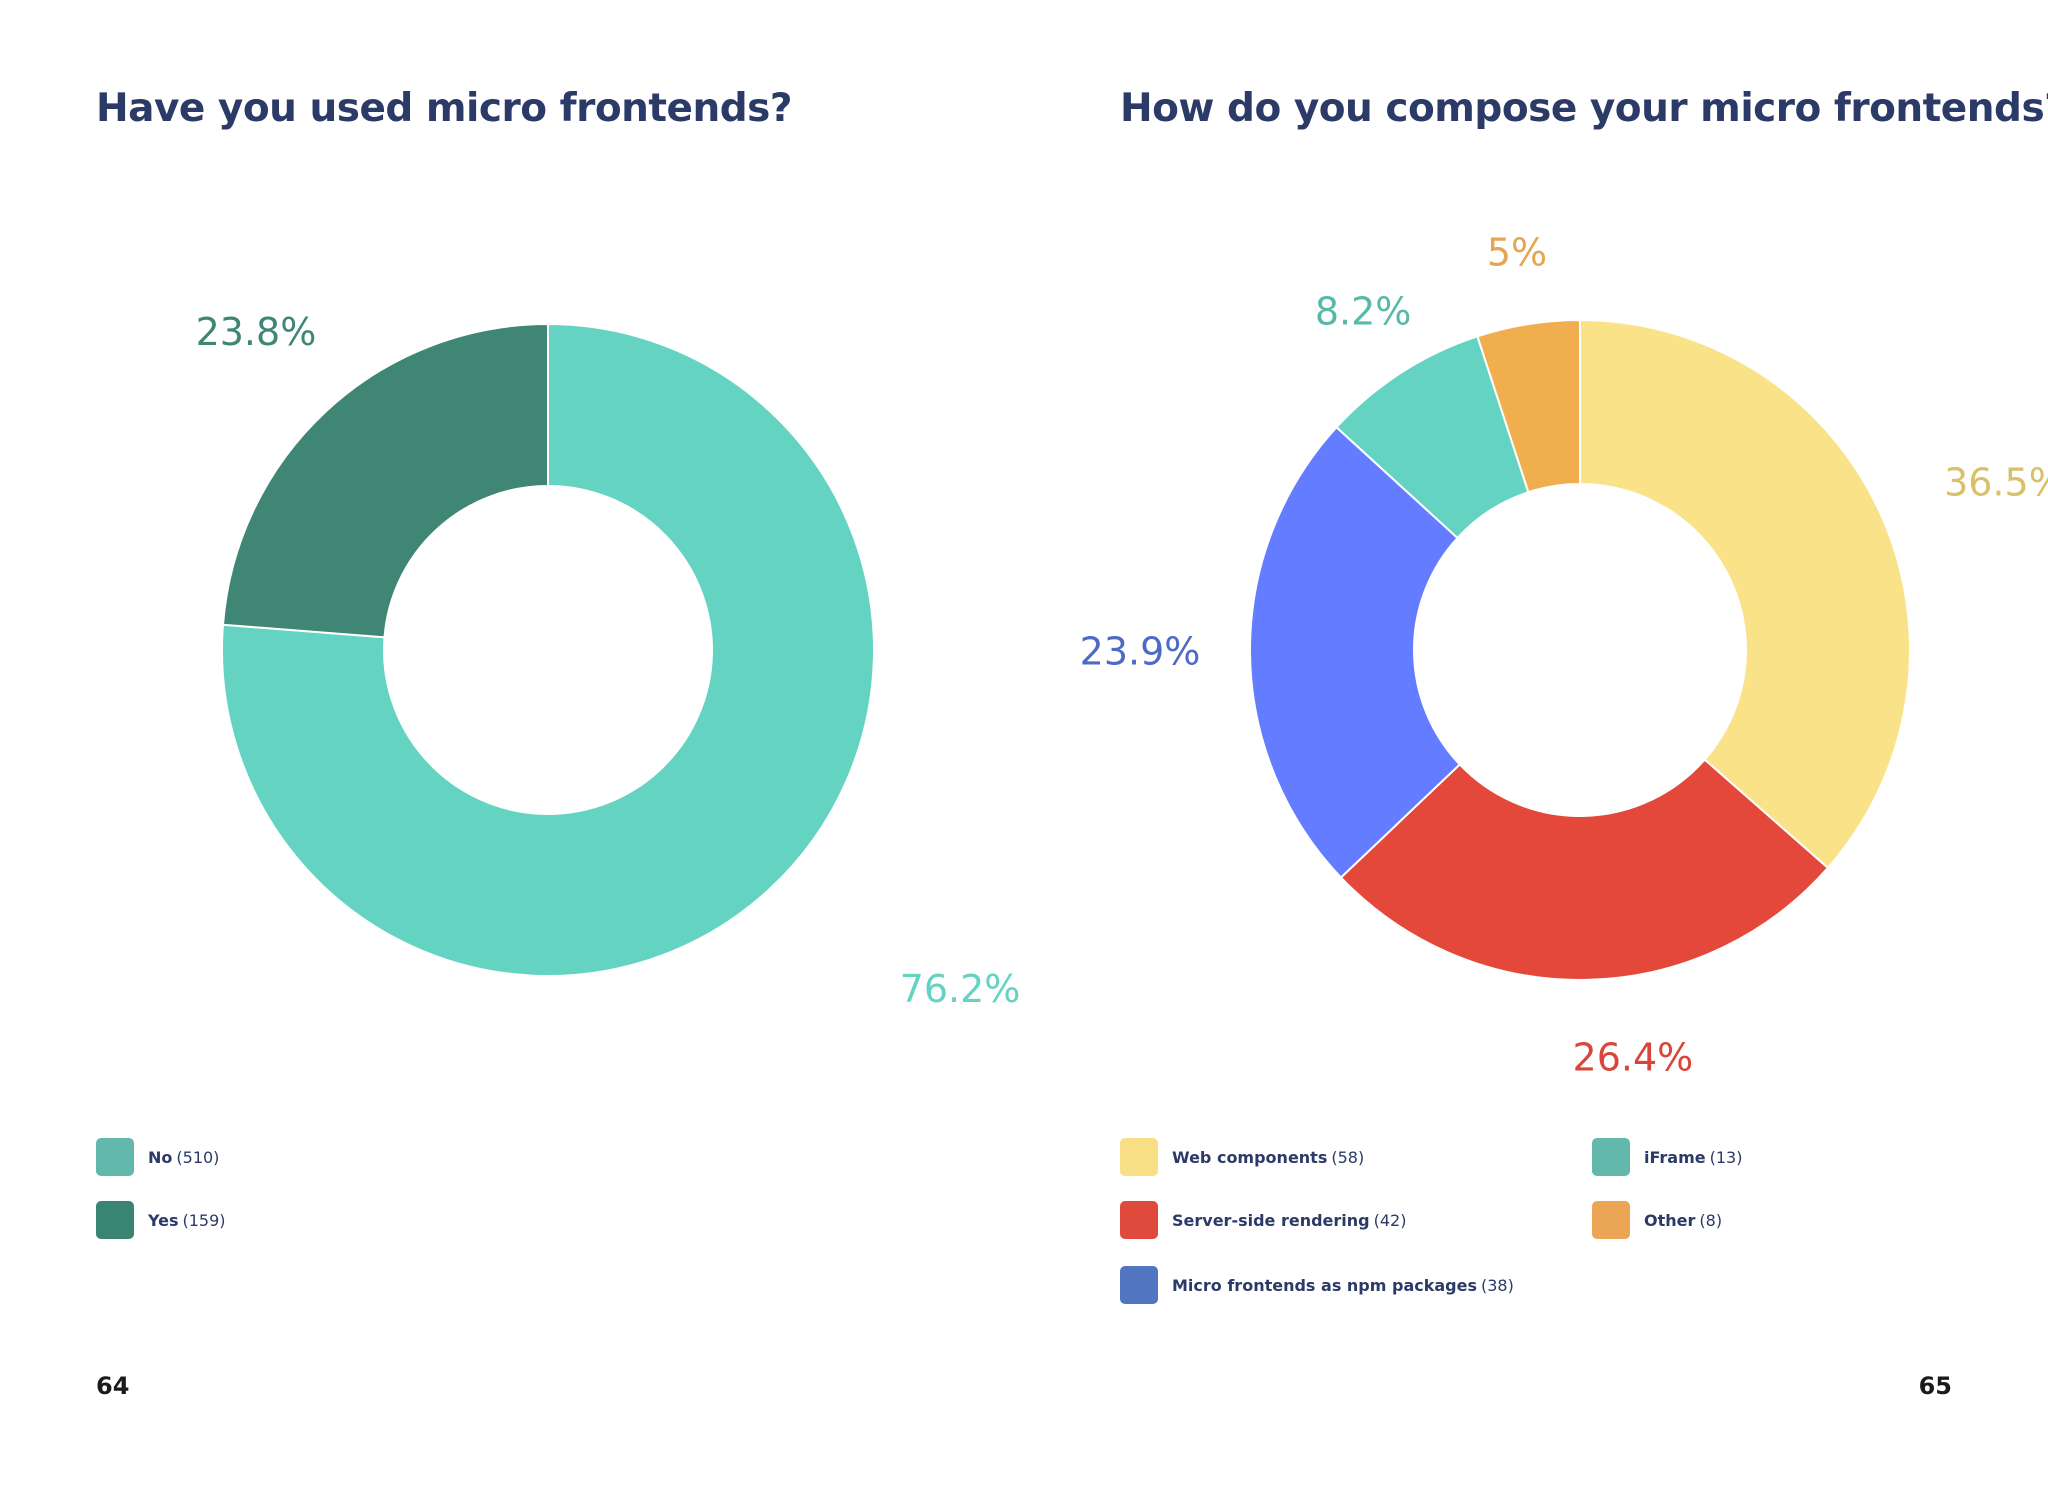  Describe the element at coordinates (960, 989) in the screenshot. I see `slice-label-no: 76.2%` at that location.